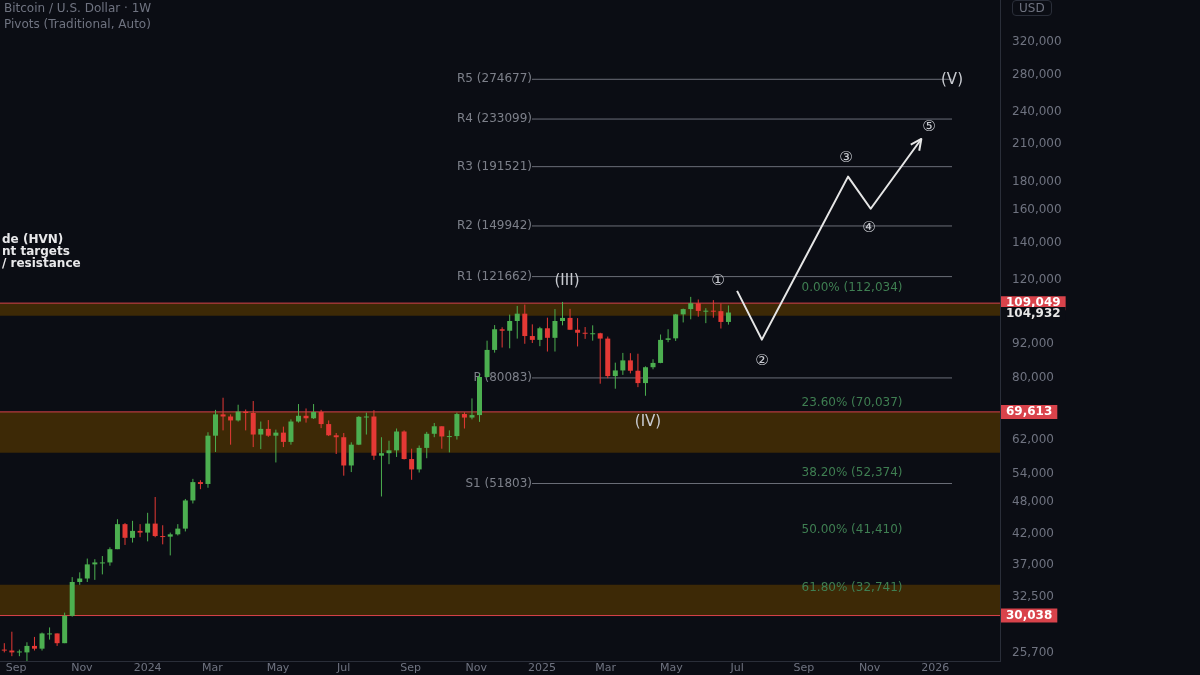  I want to click on annotation: de (HVN), so click(33, 239).